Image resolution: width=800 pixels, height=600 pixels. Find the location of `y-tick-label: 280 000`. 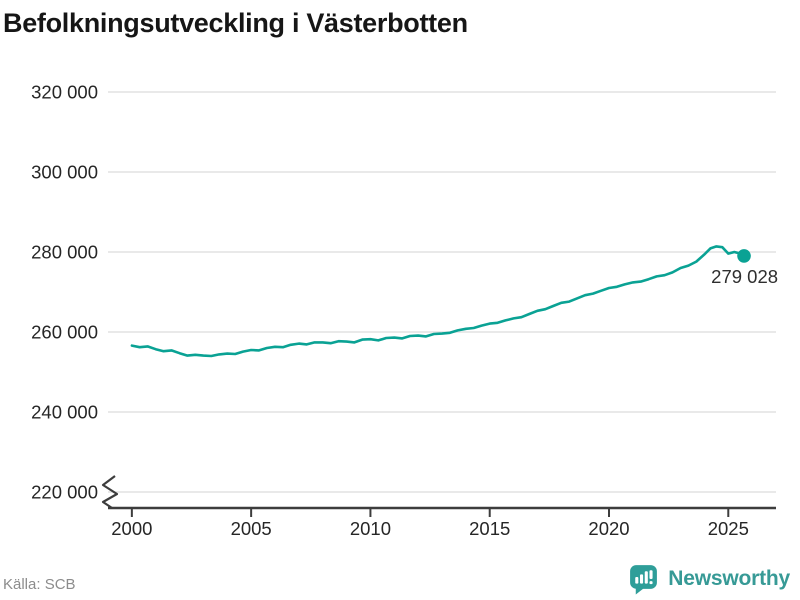

y-tick-label: 280 000 is located at coordinates (64, 252).